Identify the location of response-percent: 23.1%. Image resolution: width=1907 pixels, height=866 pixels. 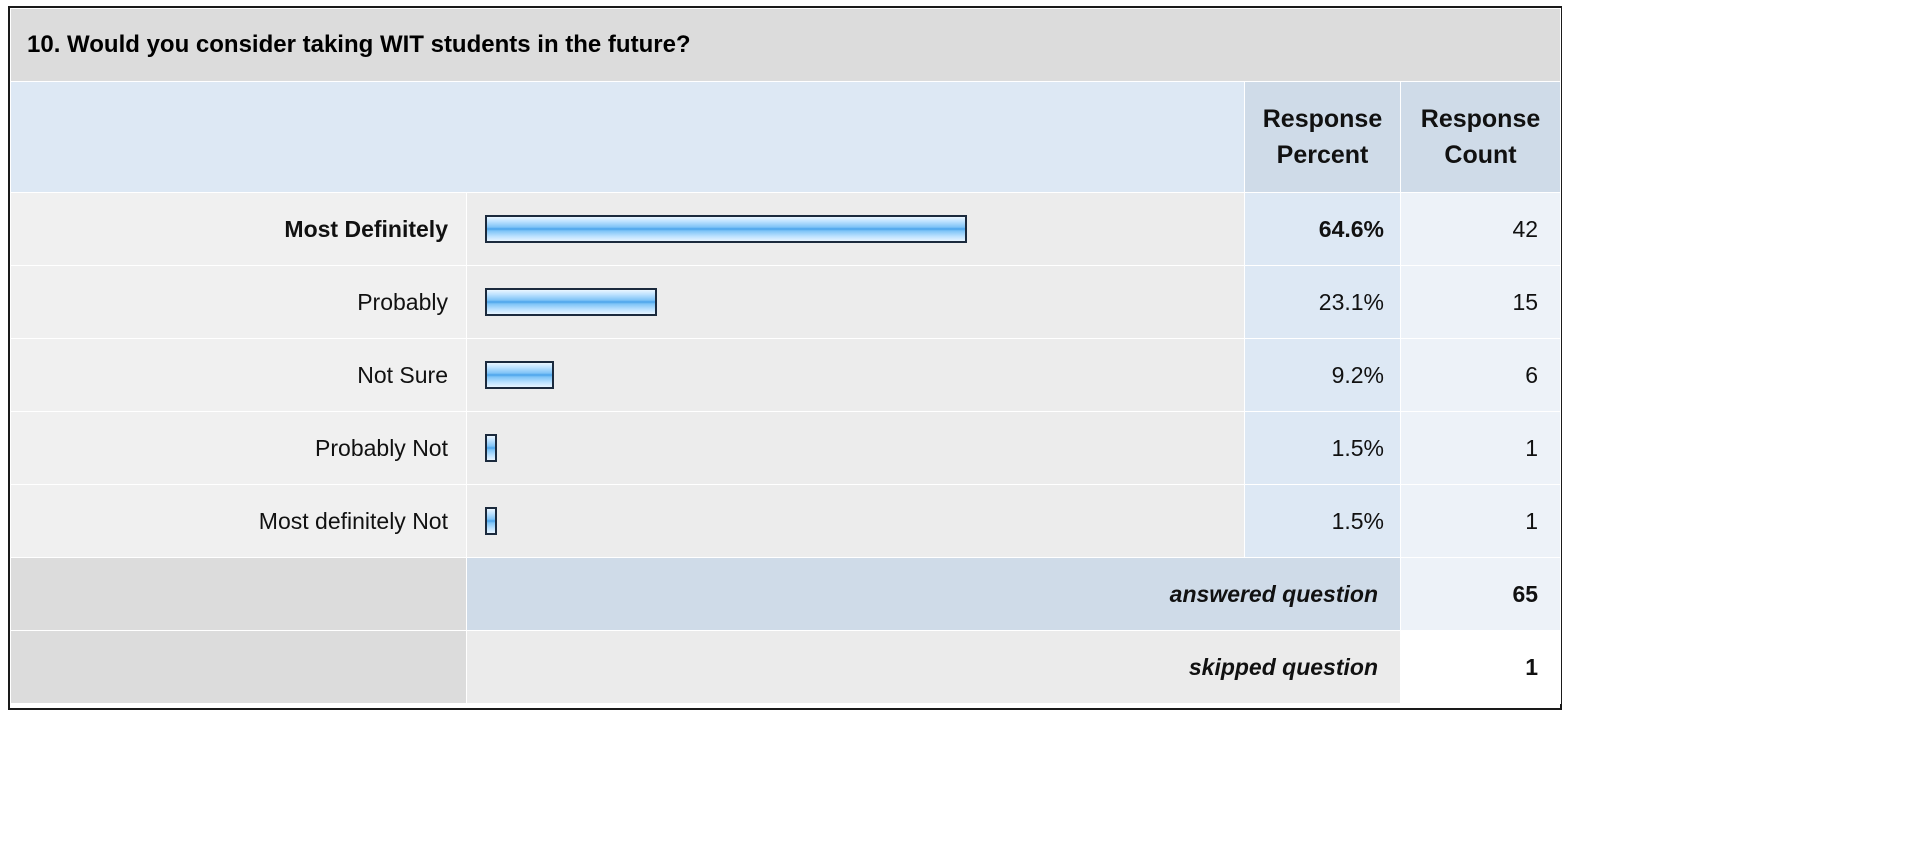
(1322, 302).